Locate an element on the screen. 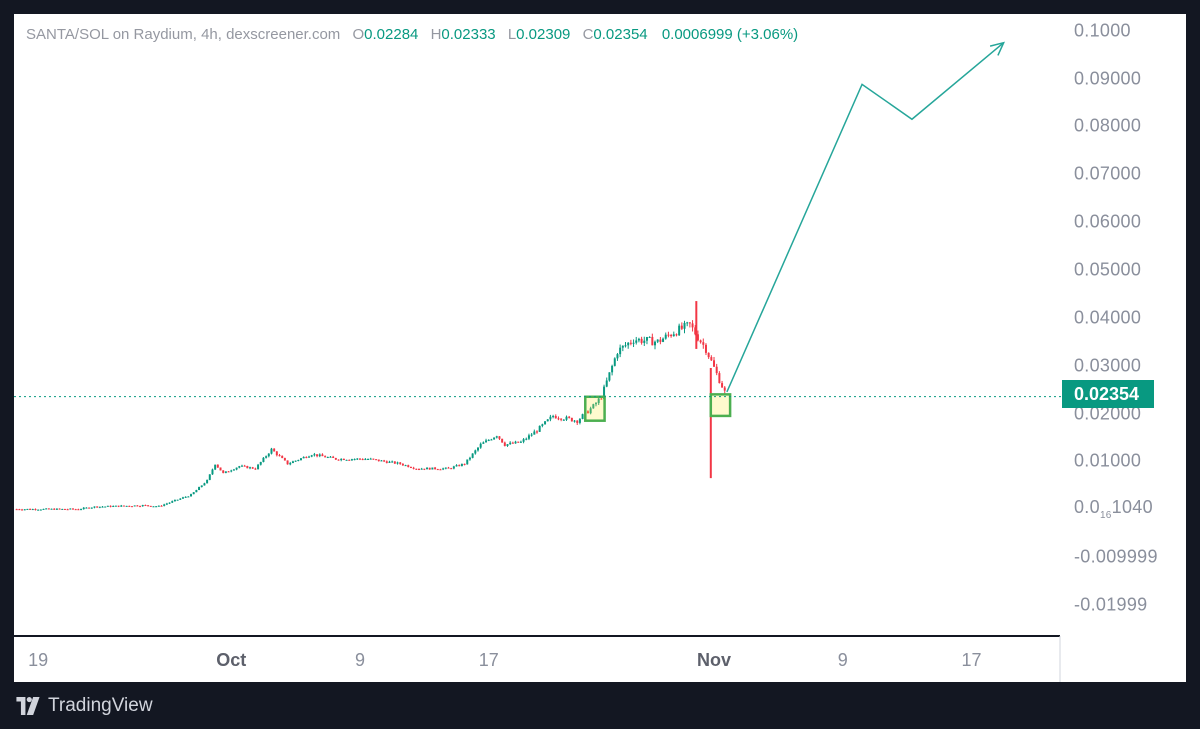  close-label: C is located at coordinates (588, 34).